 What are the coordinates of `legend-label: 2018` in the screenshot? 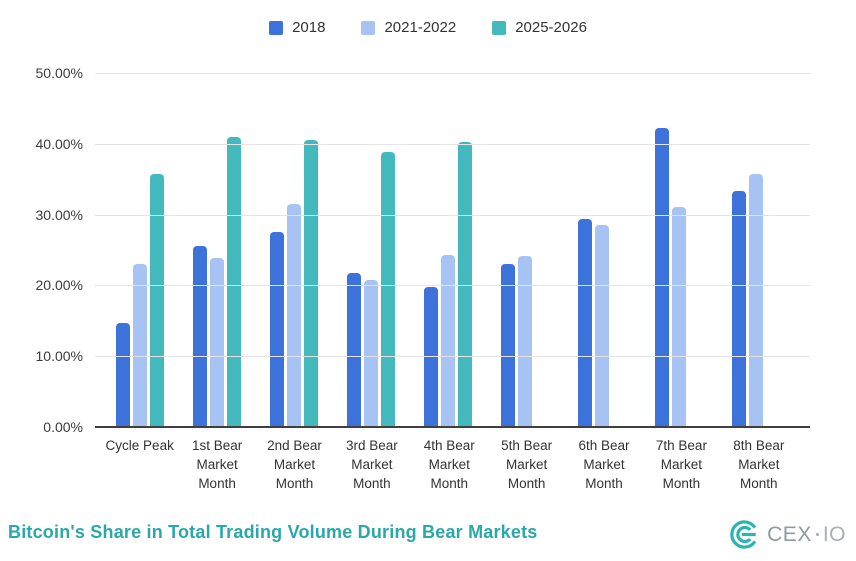 It's located at (309, 27).